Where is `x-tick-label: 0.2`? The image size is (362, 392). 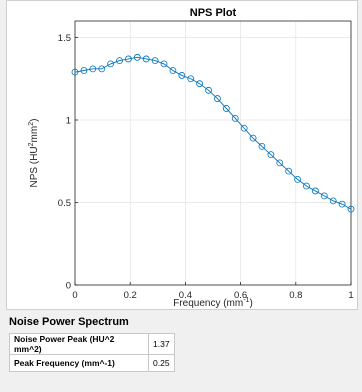 x-tick-label: 0.2 is located at coordinates (130, 295).